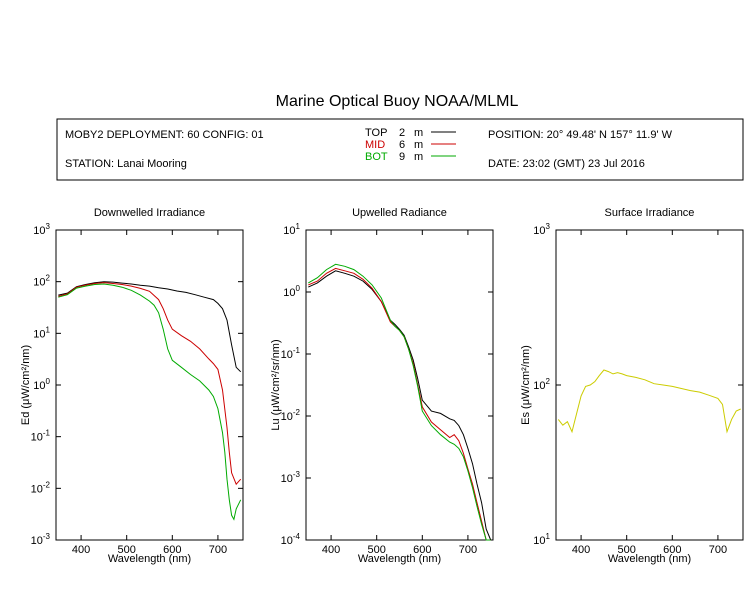  What do you see at coordinates (402, 157) in the screenshot?
I see `legend-depth: 9` at bounding box center [402, 157].